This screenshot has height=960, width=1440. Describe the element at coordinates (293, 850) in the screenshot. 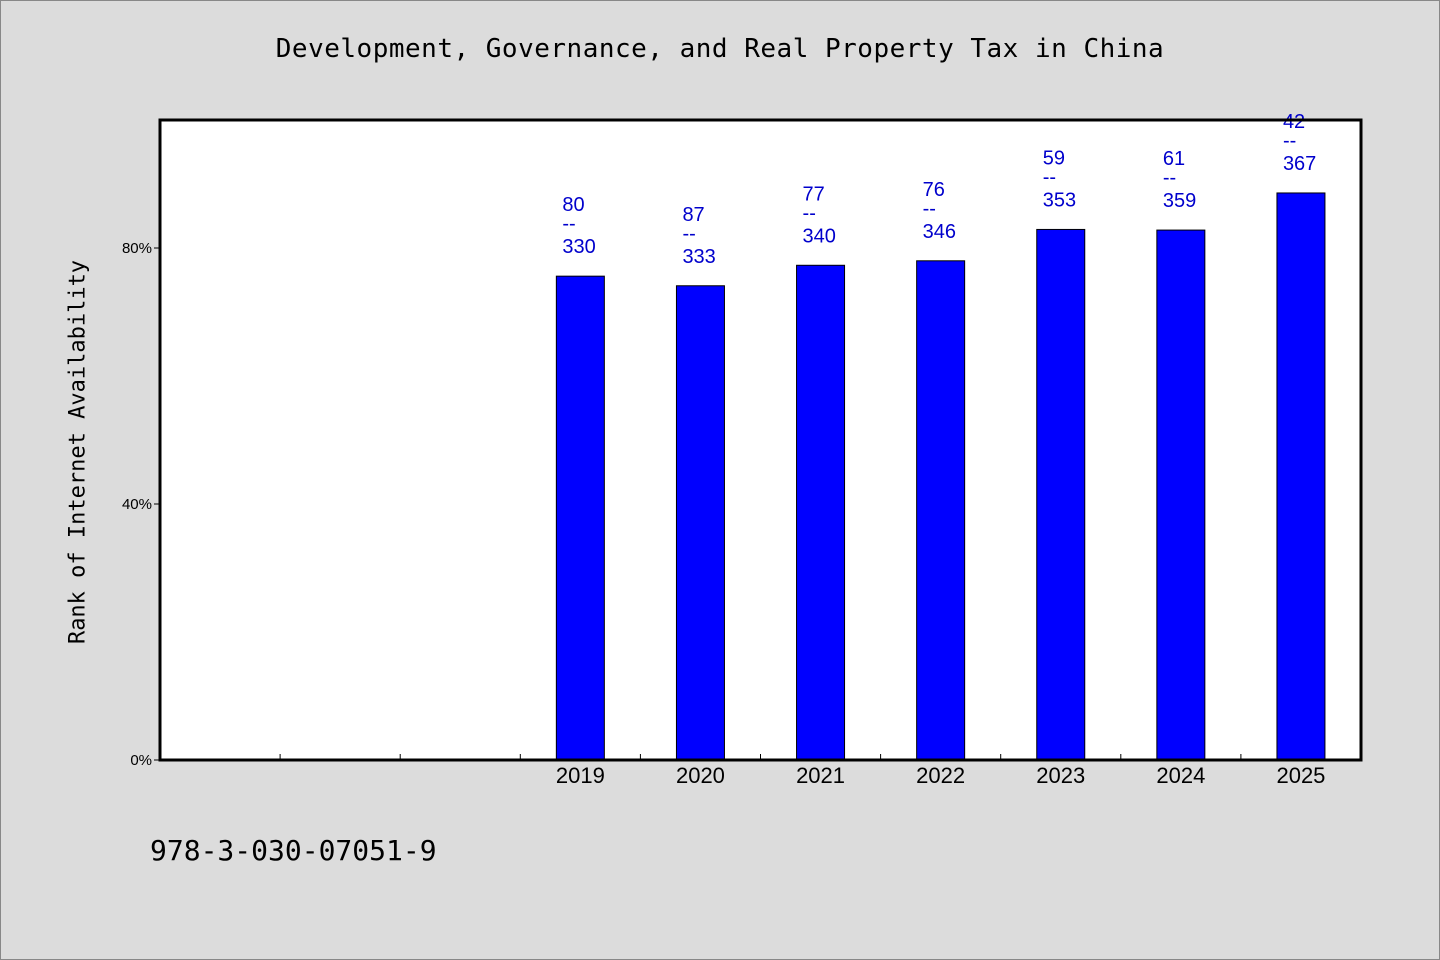

I see `isbn-text: 978-3-030-07051-9` at that location.